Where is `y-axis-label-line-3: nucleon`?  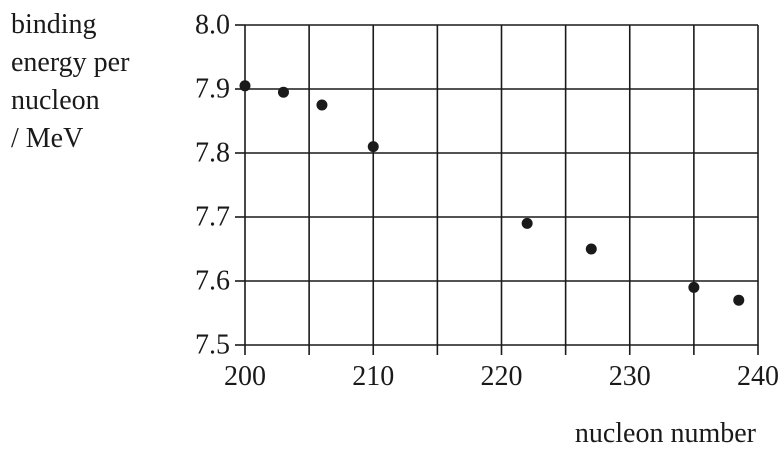
y-axis-label-line-3: nucleon is located at coordinates (55, 100).